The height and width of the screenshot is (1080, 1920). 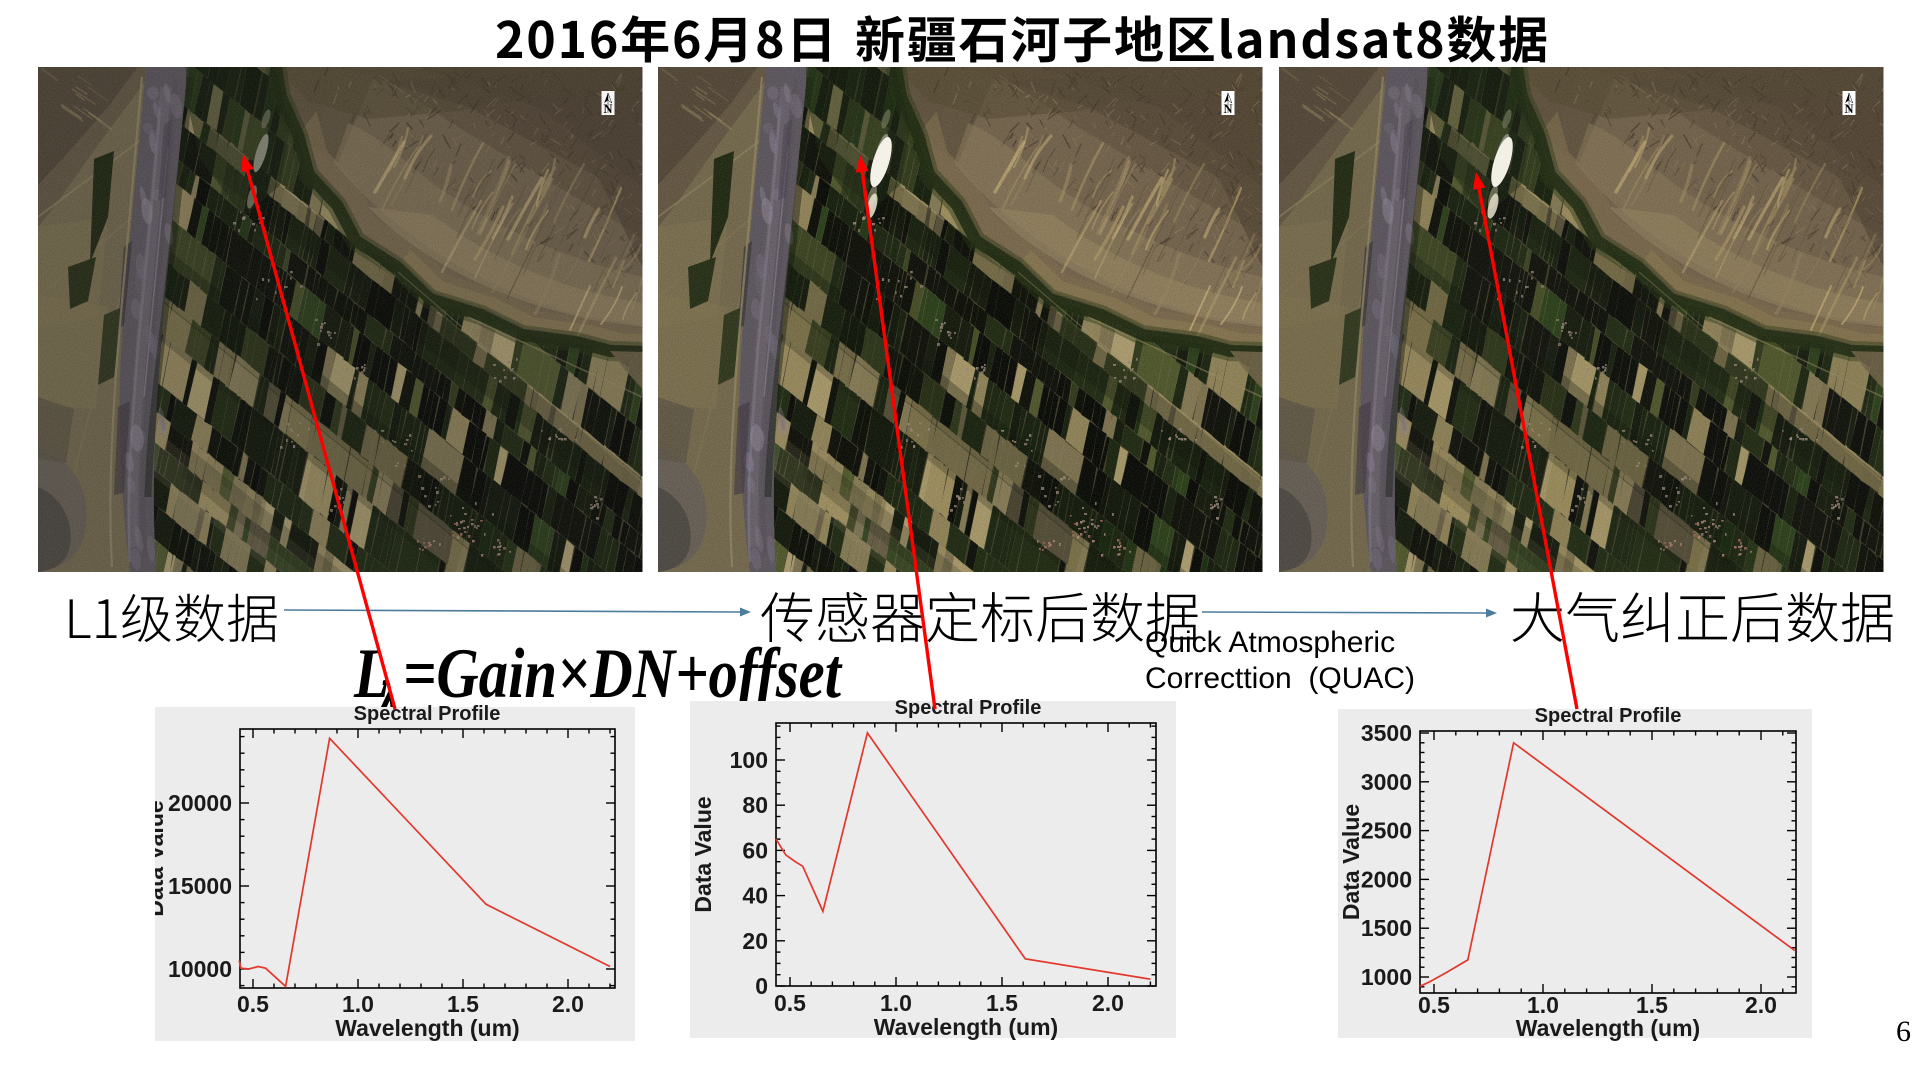 I want to click on svg-text: 20000, so click(x=200, y=803).